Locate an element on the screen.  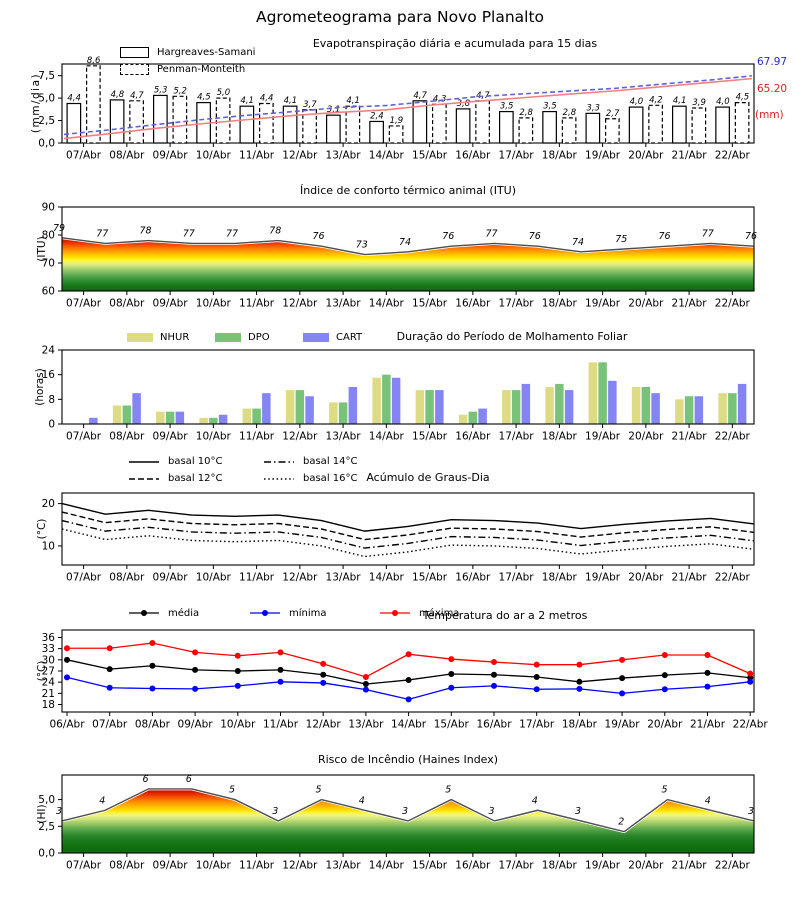
accum-penman-total: 67.97 is located at coordinates (772, 62).